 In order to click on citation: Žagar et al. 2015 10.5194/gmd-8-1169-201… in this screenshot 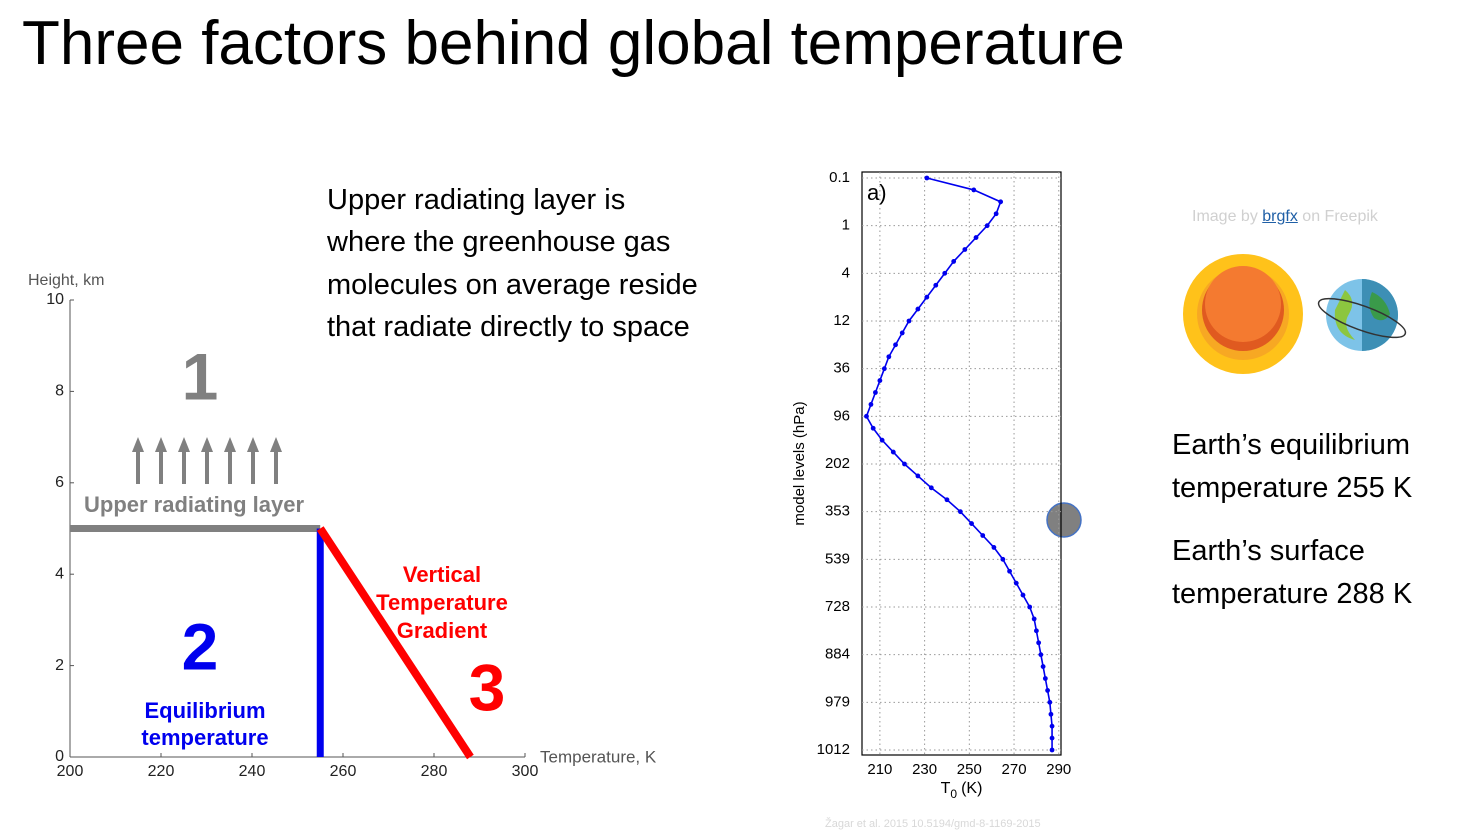, I will do `click(933, 824)`.